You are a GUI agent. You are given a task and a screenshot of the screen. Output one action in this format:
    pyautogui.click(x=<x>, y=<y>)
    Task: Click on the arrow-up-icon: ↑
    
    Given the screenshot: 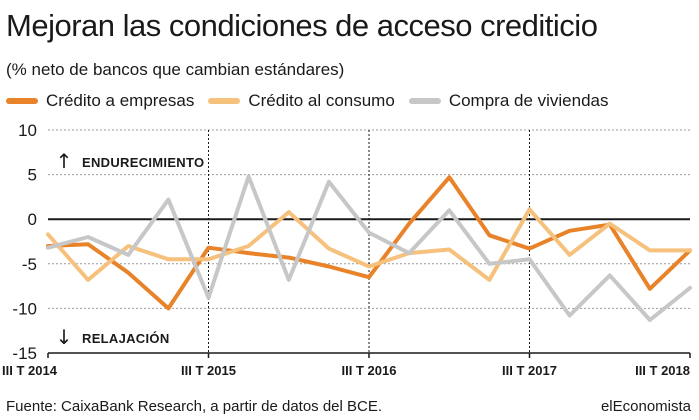 What is the action you would take?
    pyautogui.click(x=64, y=161)
    